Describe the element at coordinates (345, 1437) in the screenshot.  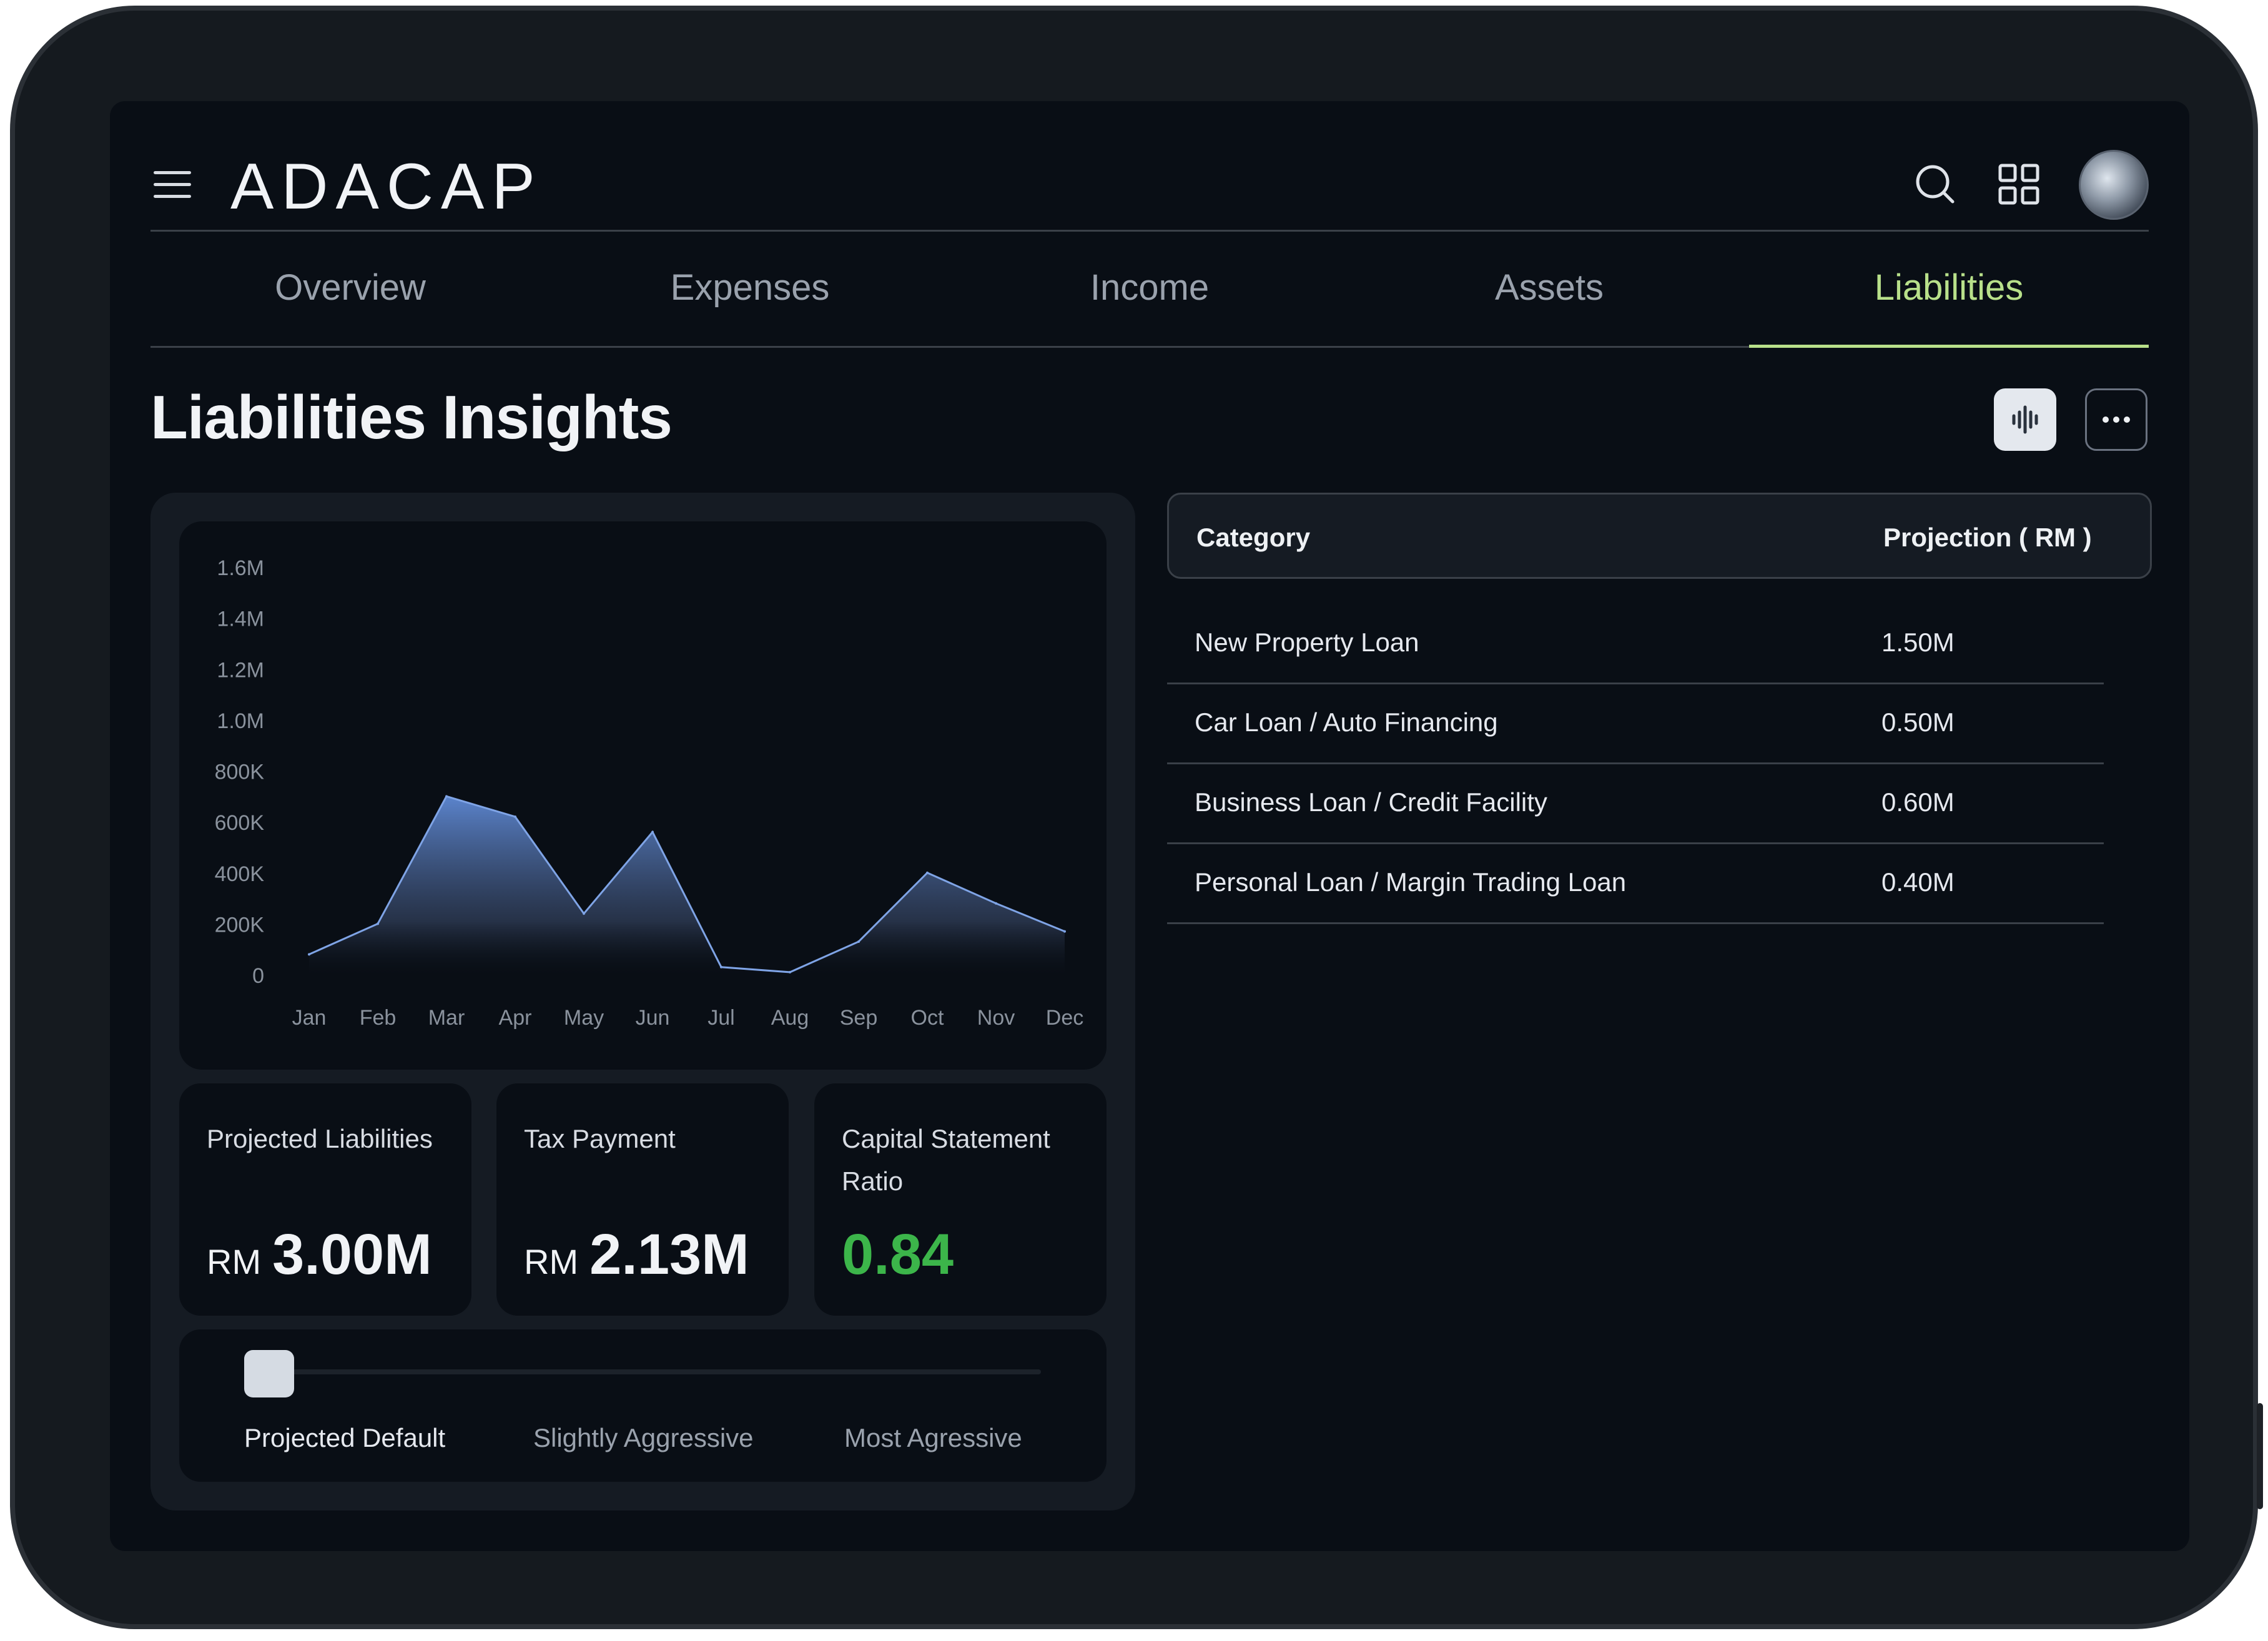
I see `slider-option-projected-default: Projected Default` at that location.